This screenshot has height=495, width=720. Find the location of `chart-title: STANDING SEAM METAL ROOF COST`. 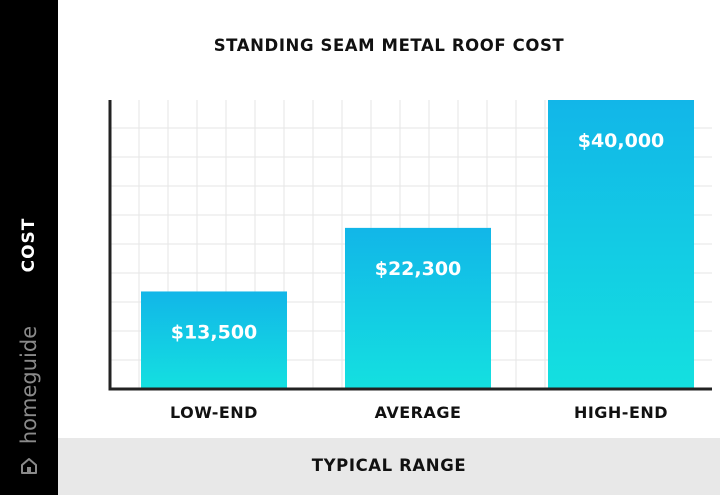

chart-title: STANDING SEAM METAL ROOF COST is located at coordinates (389, 45).